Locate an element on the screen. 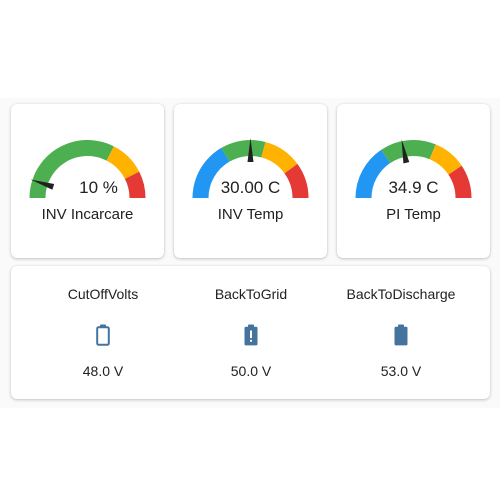 Image resolution: width=500 pixels, height=500 pixels. gauge-card-inv-temp is located at coordinates (250, 181).